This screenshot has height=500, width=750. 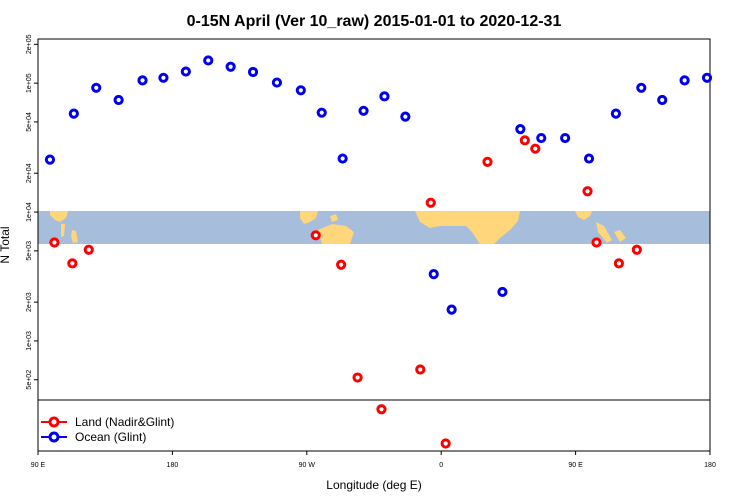 I want to click on legend-land-label: Land (Nadir&Glint), so click(x=124, y=422).